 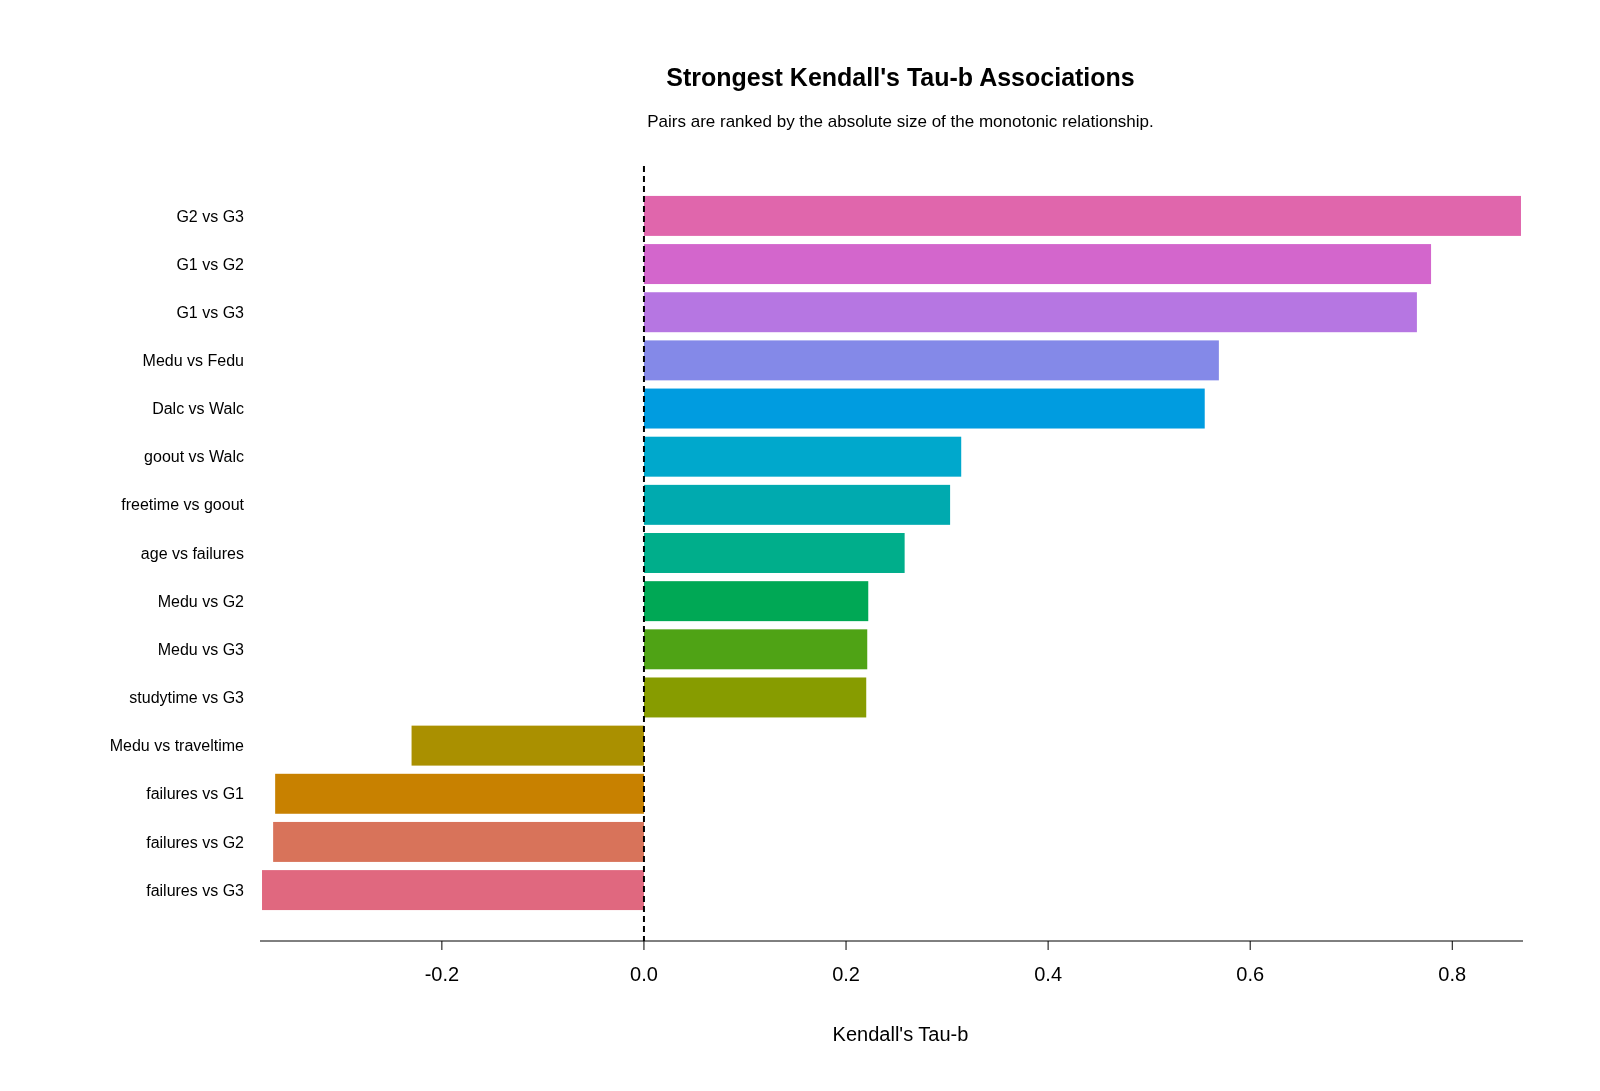 I want to click on y-tick-label: freetime vs goout, so click(x=183, y=505).